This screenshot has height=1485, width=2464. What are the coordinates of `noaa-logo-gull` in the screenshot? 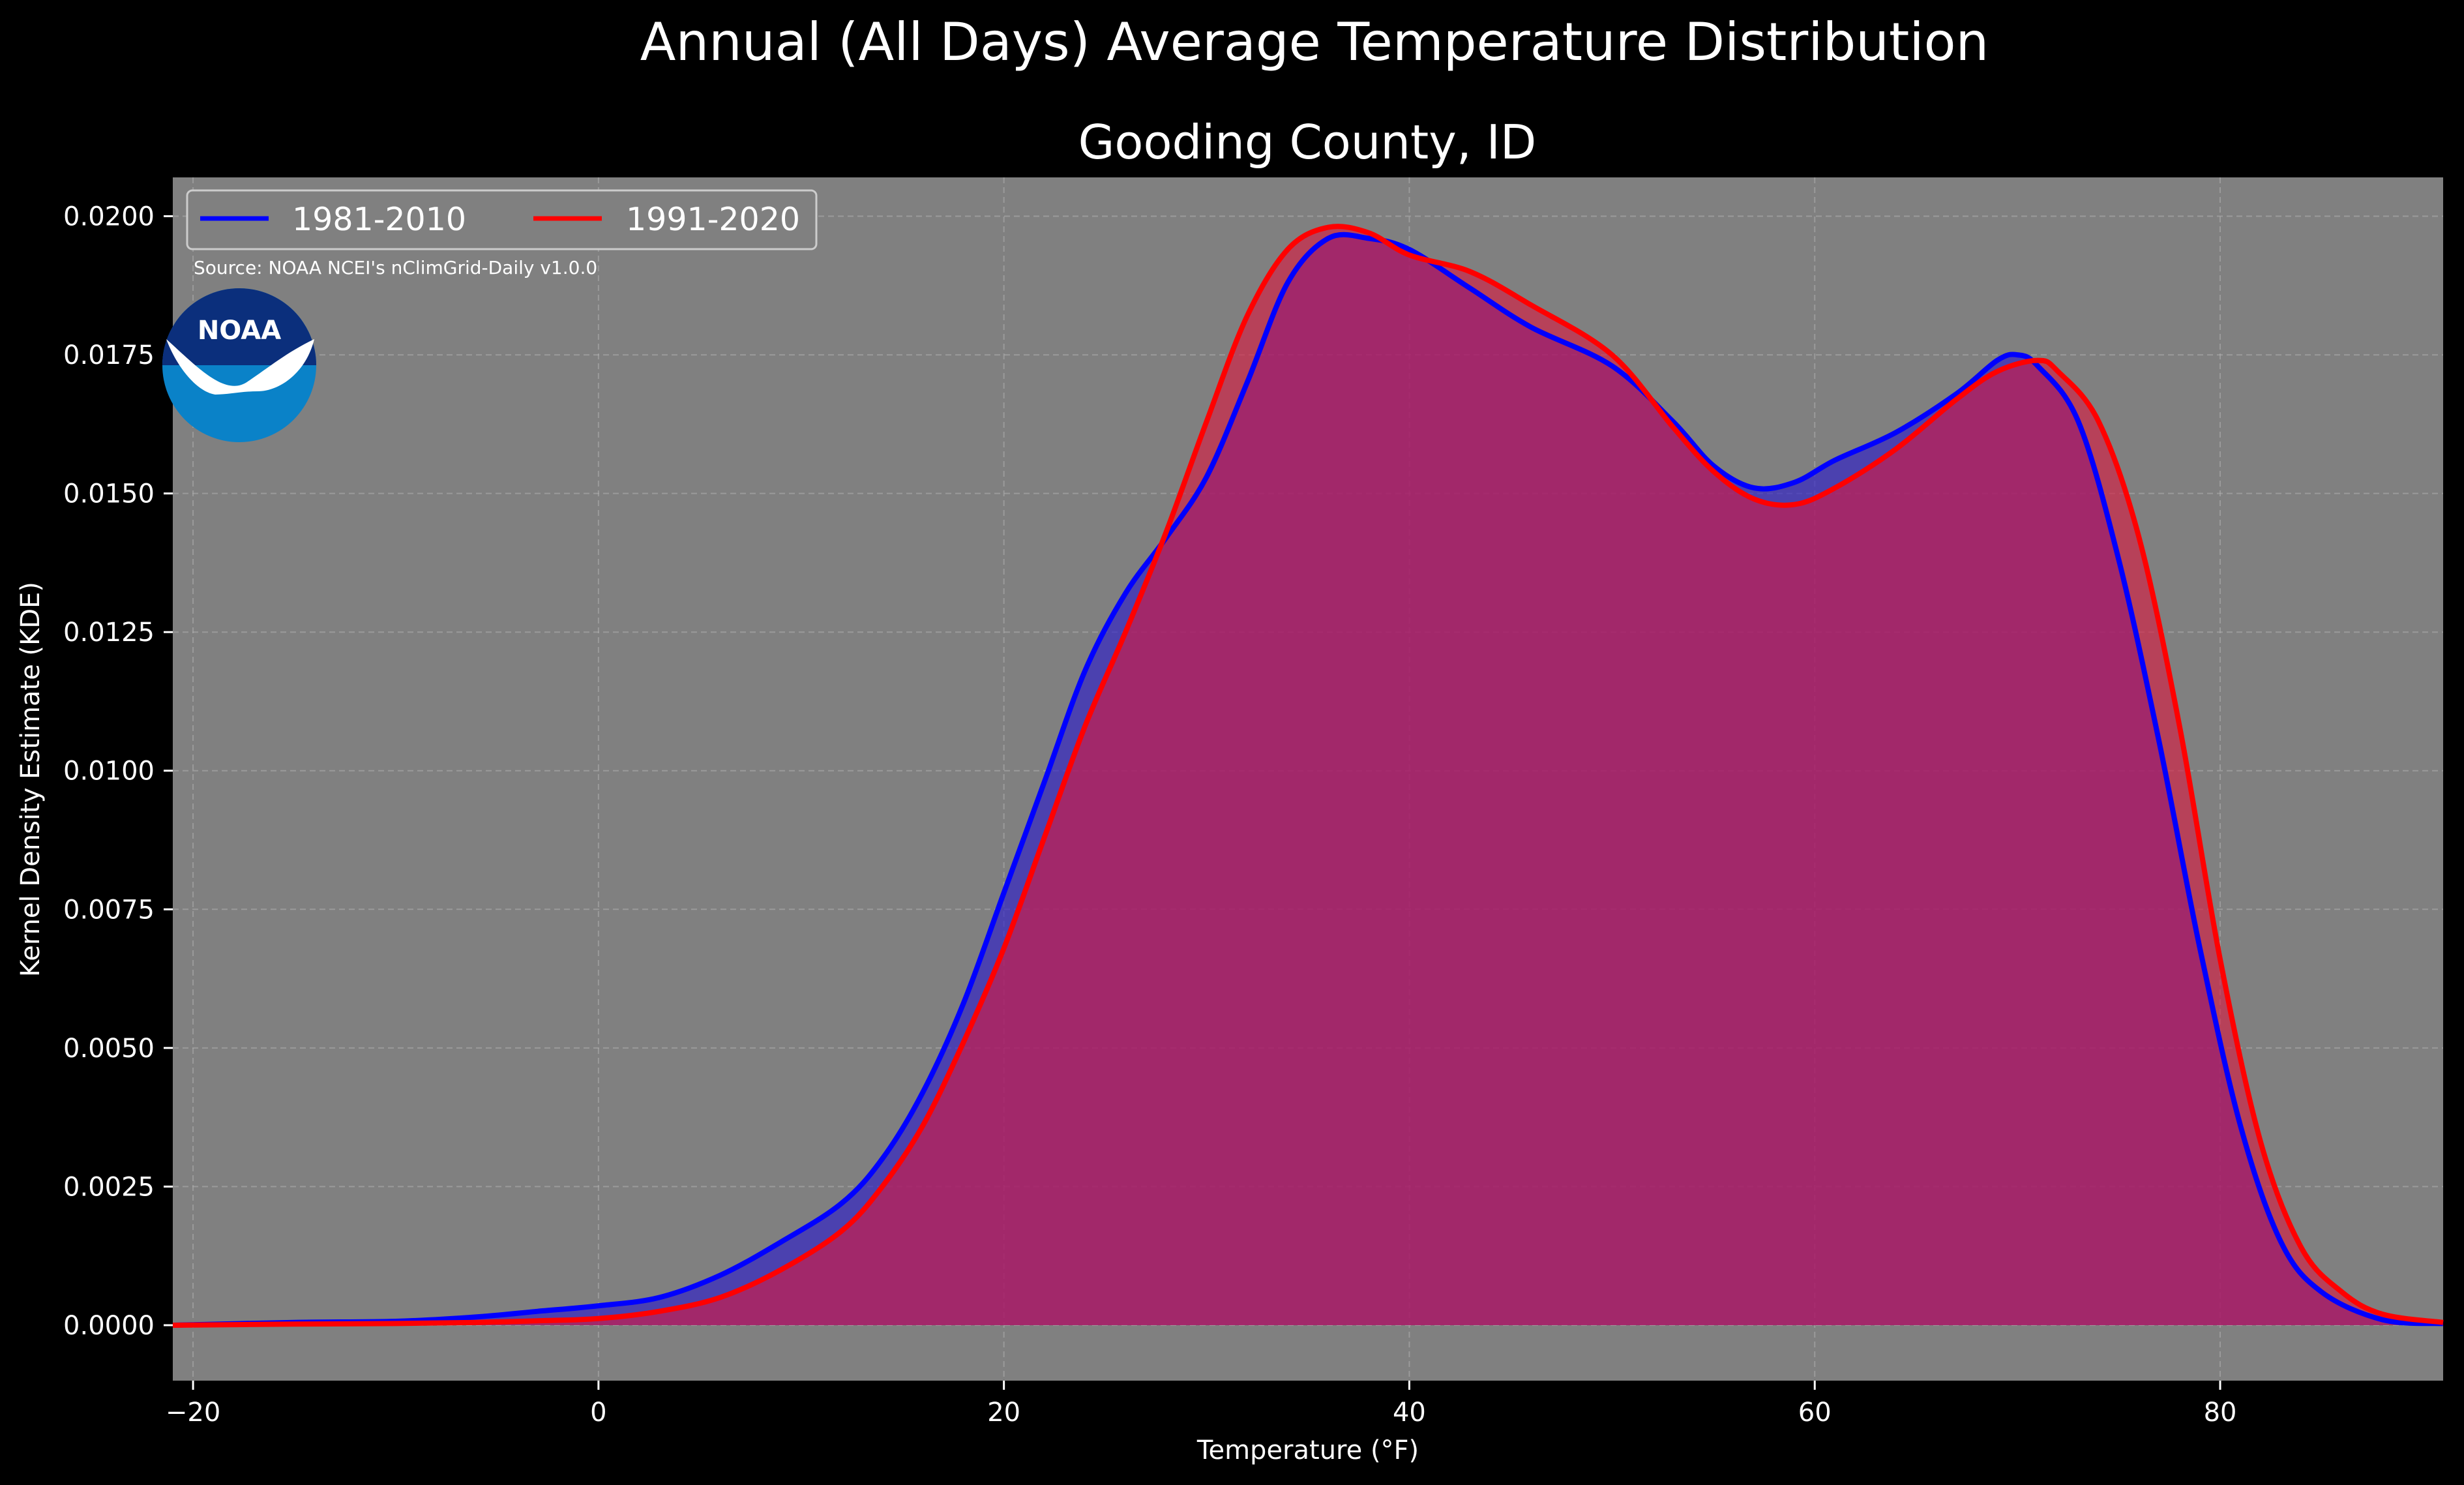 It's located at (240, 367).